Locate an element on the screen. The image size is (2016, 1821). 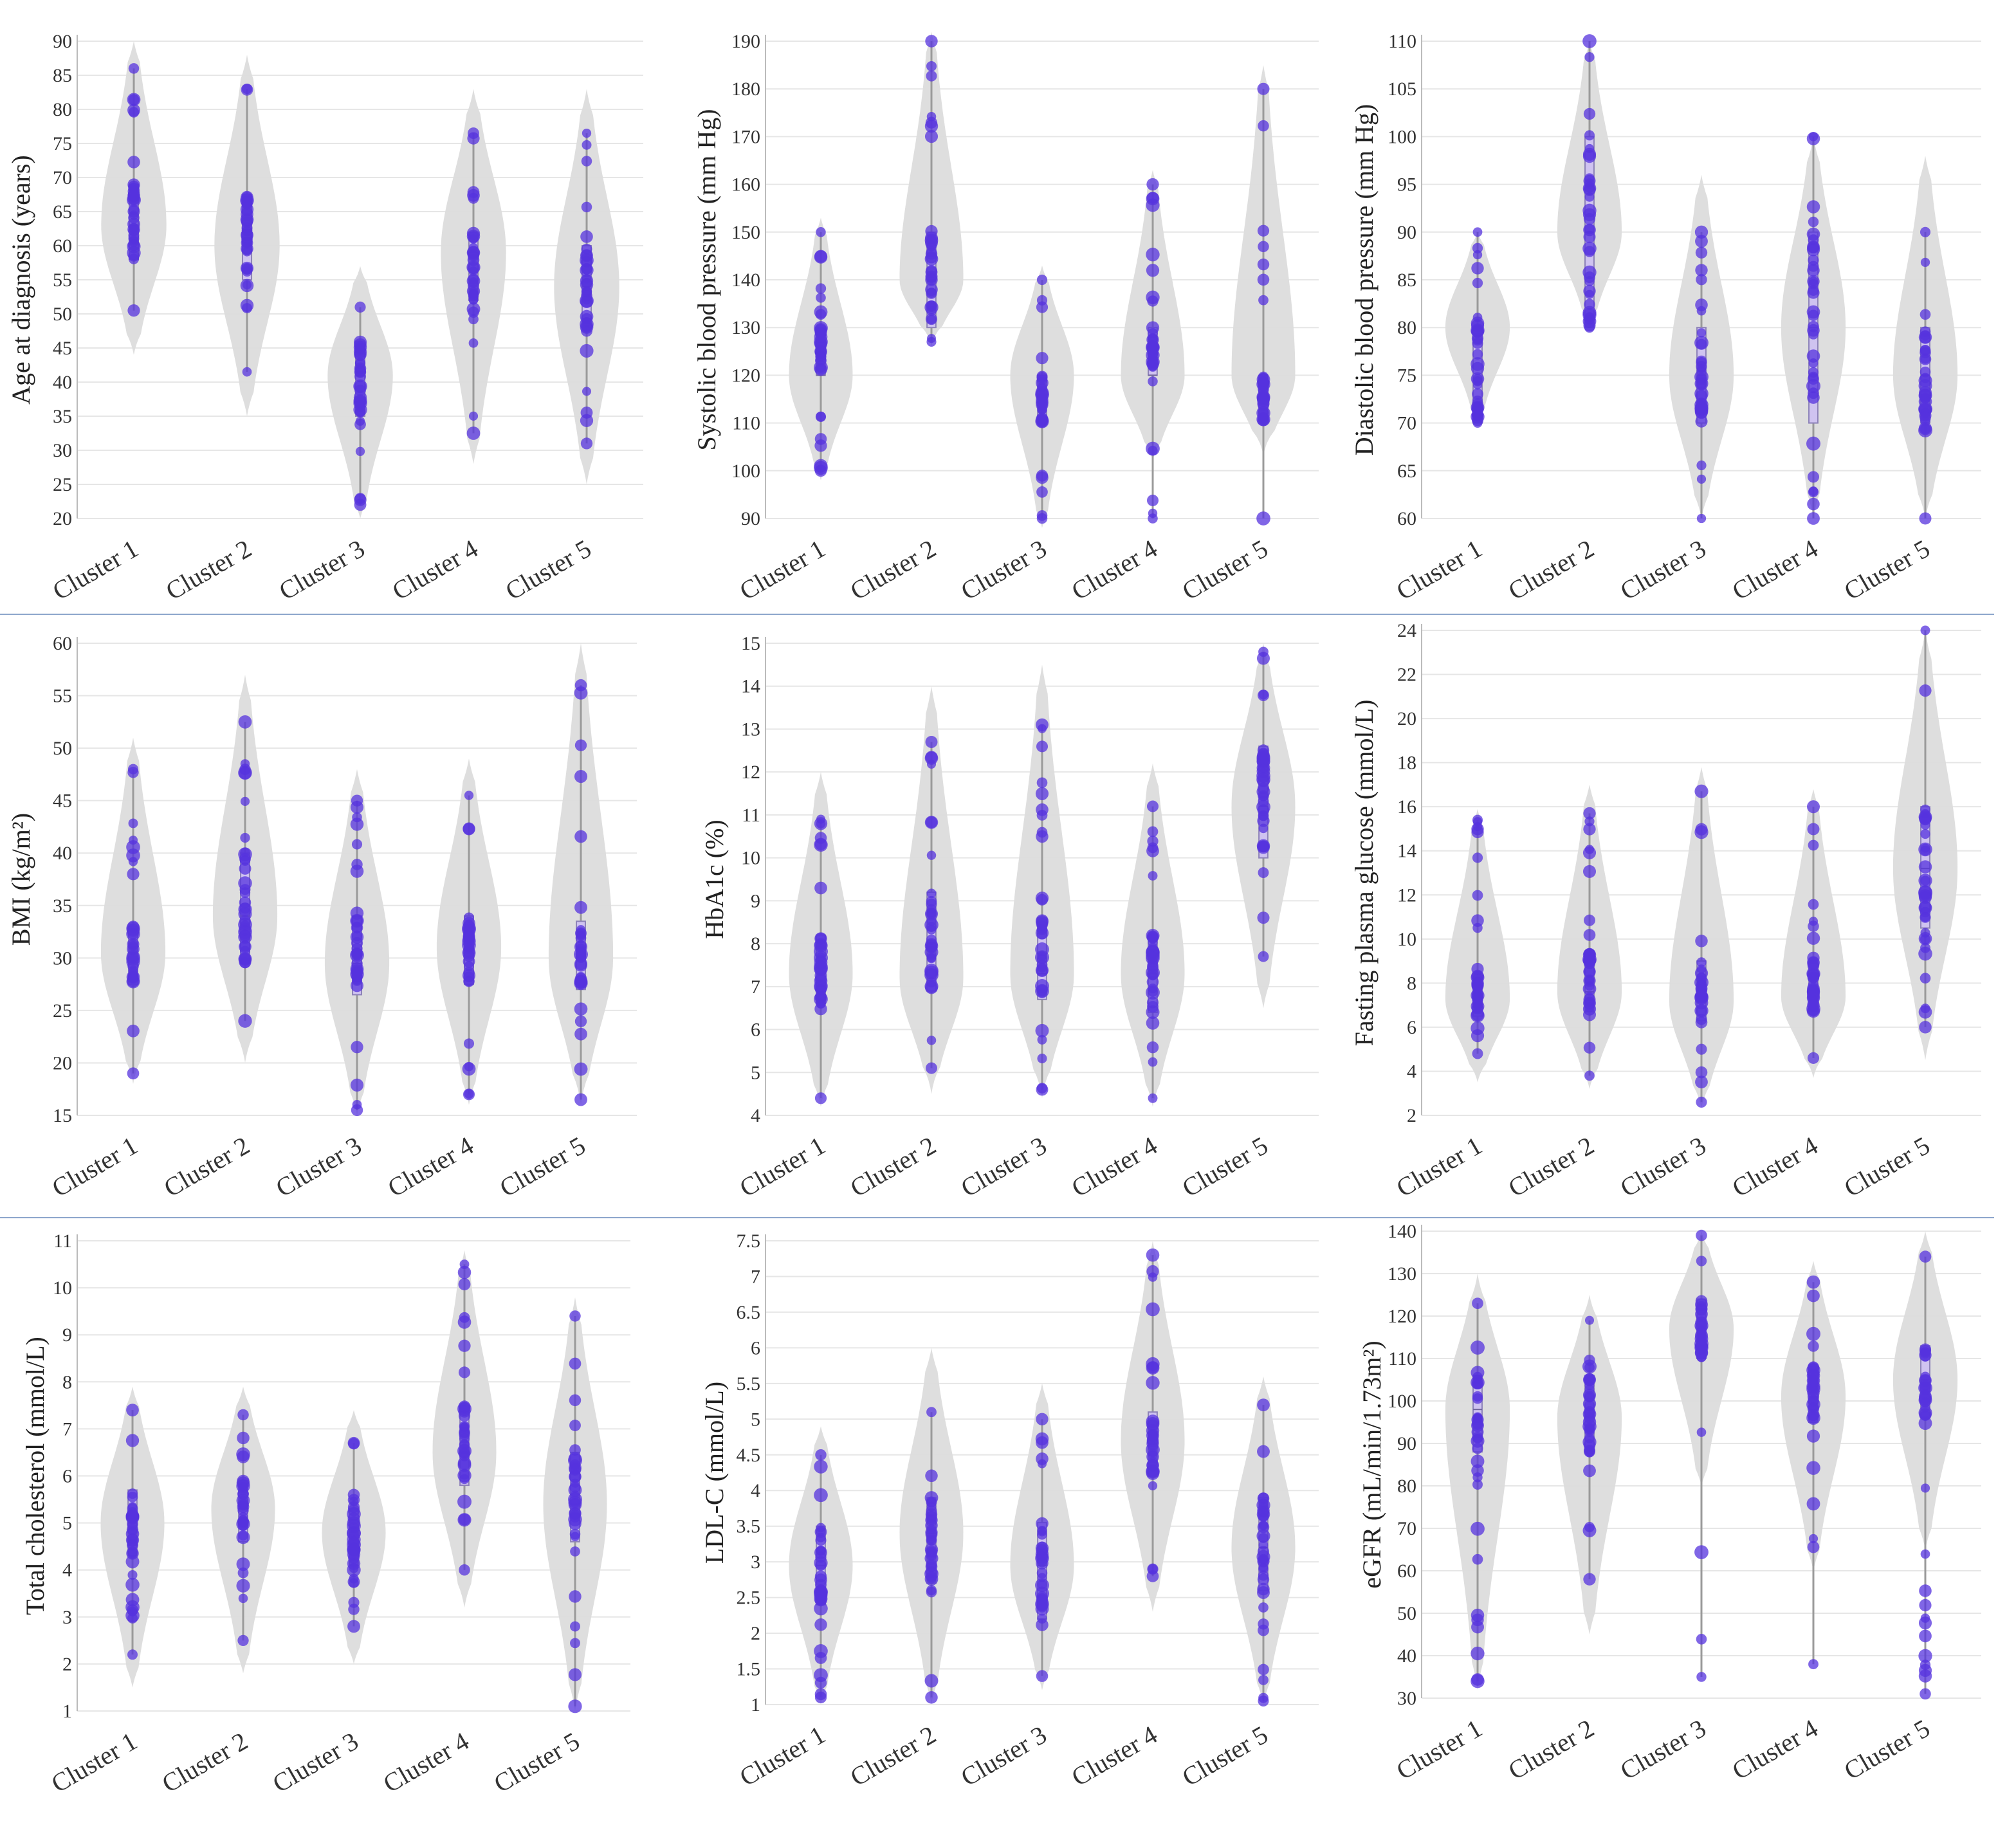
y-tick-label: 70 is located at coordinates (62, 177).